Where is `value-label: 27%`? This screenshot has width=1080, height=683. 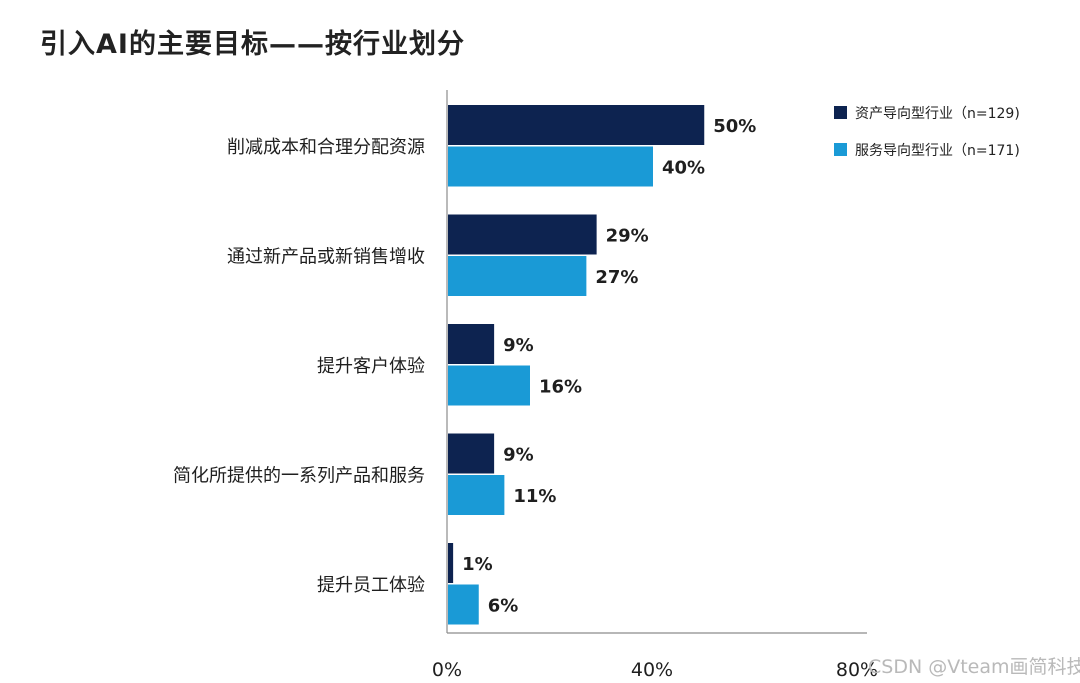 value-label: 27% is located at coordinates (616, 277).